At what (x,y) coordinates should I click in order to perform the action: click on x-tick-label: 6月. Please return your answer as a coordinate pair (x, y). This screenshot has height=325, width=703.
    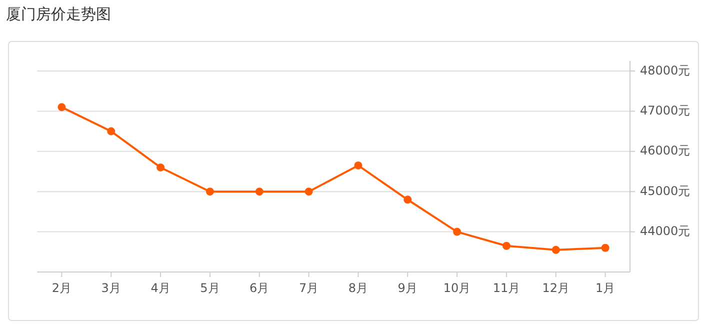
    Looking at the image, I should click on (260, 288).